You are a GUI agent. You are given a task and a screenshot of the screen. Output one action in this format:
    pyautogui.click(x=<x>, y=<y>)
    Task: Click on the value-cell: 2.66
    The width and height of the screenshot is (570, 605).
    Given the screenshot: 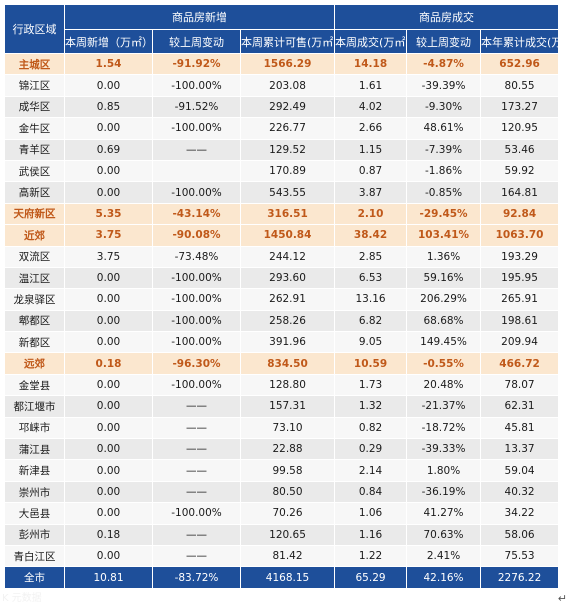 What is the action you would take?
    pyautogui.click(x=371, y=128)
    